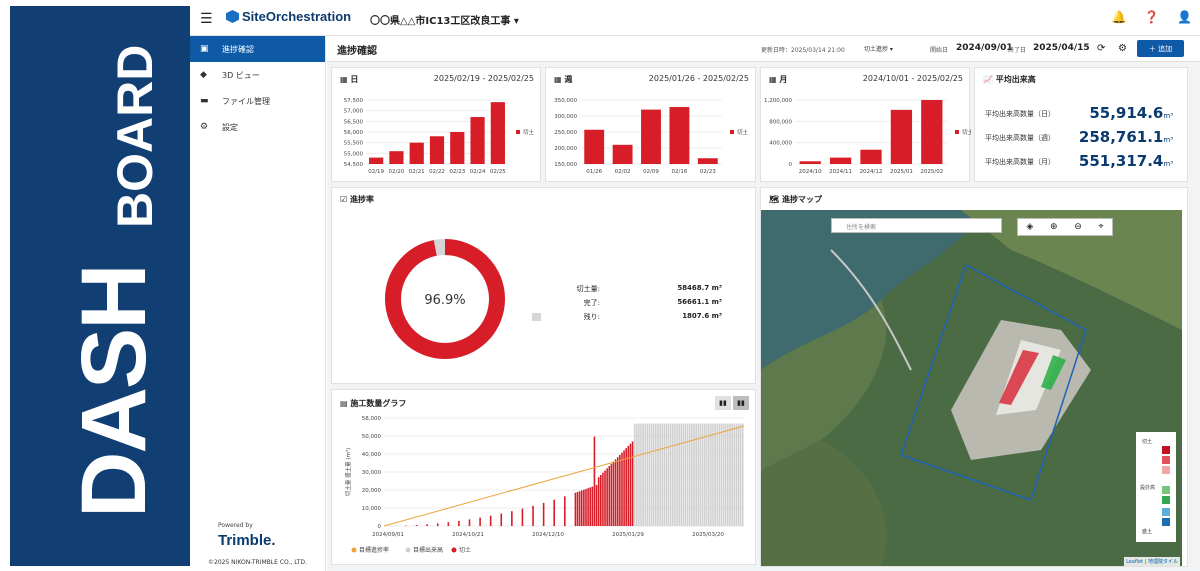  Describe the element at coordinates (1160, 48) in the screenshot. I see `add-button: ＋ 追加` at that location.